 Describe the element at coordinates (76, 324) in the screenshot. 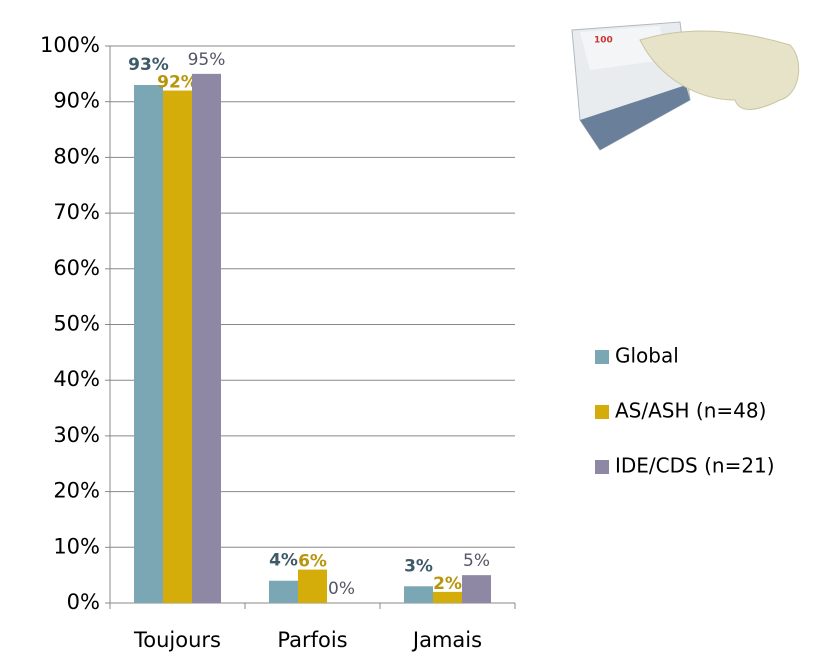

I see `y-tick-label: 50%` at that location.